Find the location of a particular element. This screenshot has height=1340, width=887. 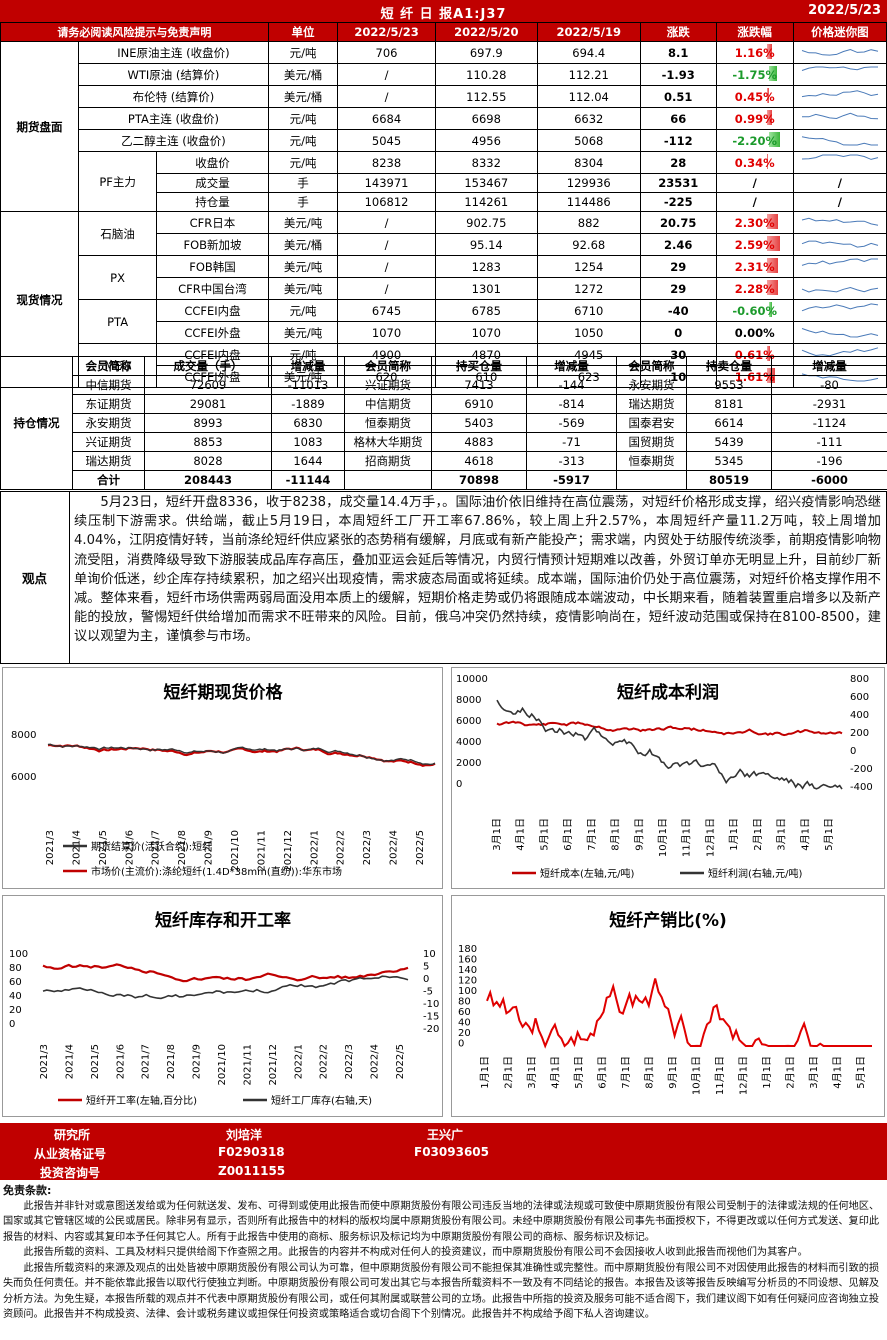

row-v3: 112.04 is located at coordinates (588, 96).